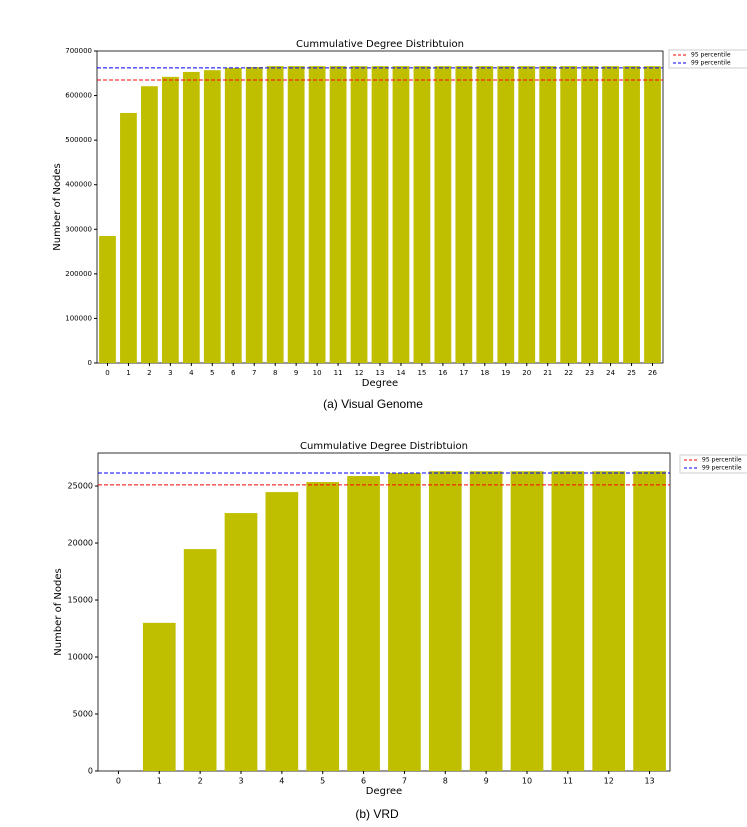 Image resolution: width=747 pixels, height=827 pixels. What do you see at coordinates (631, 373) in the screenshot?
I see `x-tick-label: 25` at bounding box center [631, 373].